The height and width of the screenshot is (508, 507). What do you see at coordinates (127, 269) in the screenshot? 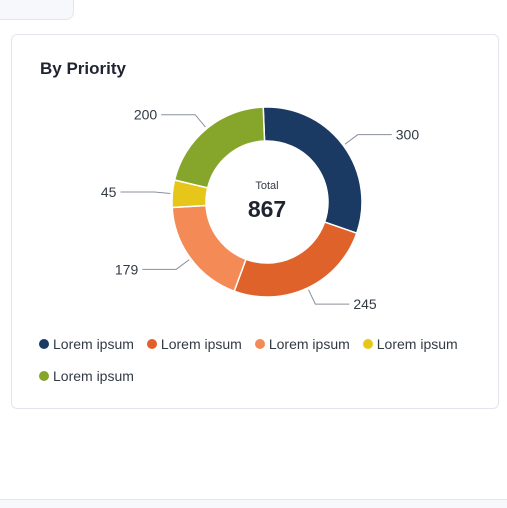
I see `slice-value-label: 179` at bounding box center [127, 269].